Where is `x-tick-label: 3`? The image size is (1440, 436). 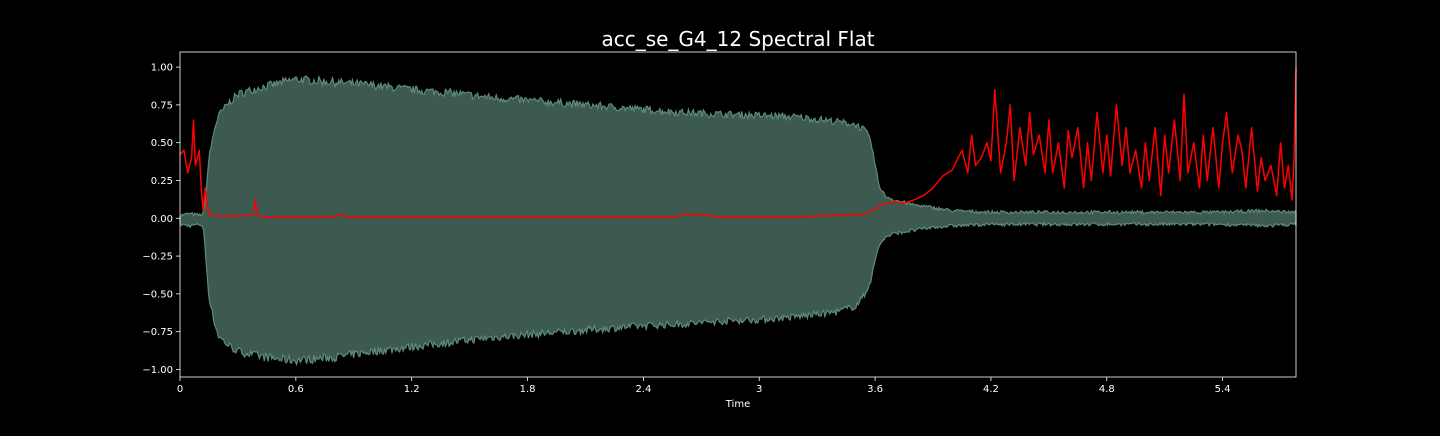 x-tick-label: 3 is located at coordinates (759, 389).